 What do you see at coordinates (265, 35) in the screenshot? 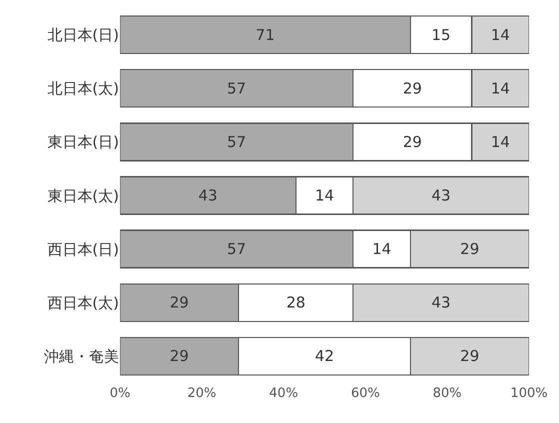
I see `data-label: 71` at bounding box center [265, 35].